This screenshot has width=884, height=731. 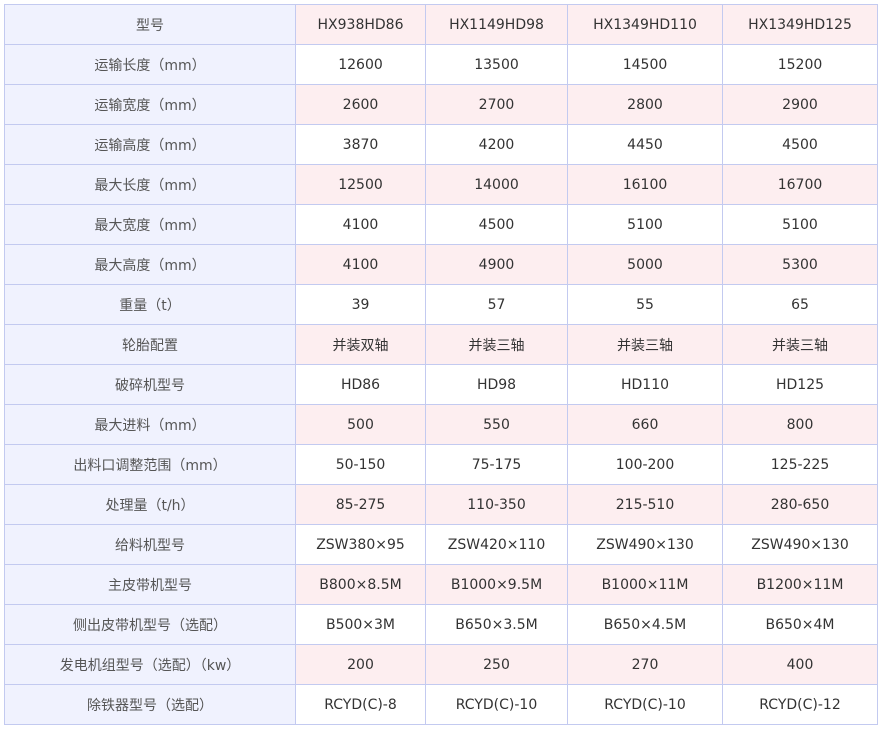 What do you see at coordinates (645, 464) in the screenshot?
I see `cell-value: 100-200` at bounding box center [645, 464].